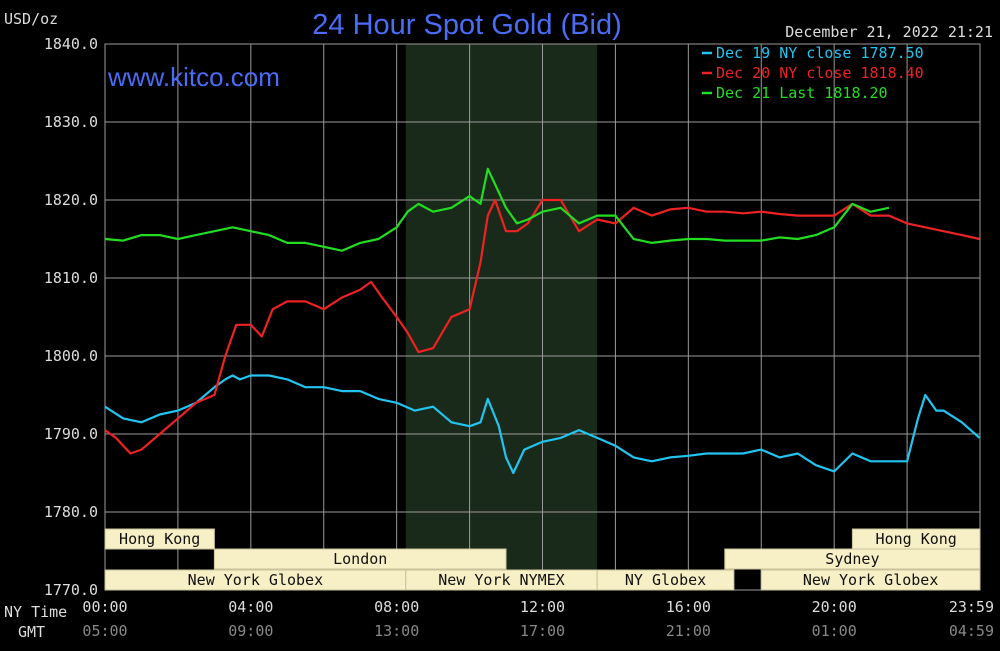 This screenshot has width=1000, height=651. Describe the element at coordinates (820, 73) in the screenshot. I see `legend-entry: Dec 20 NY close 1818.40` at that location.